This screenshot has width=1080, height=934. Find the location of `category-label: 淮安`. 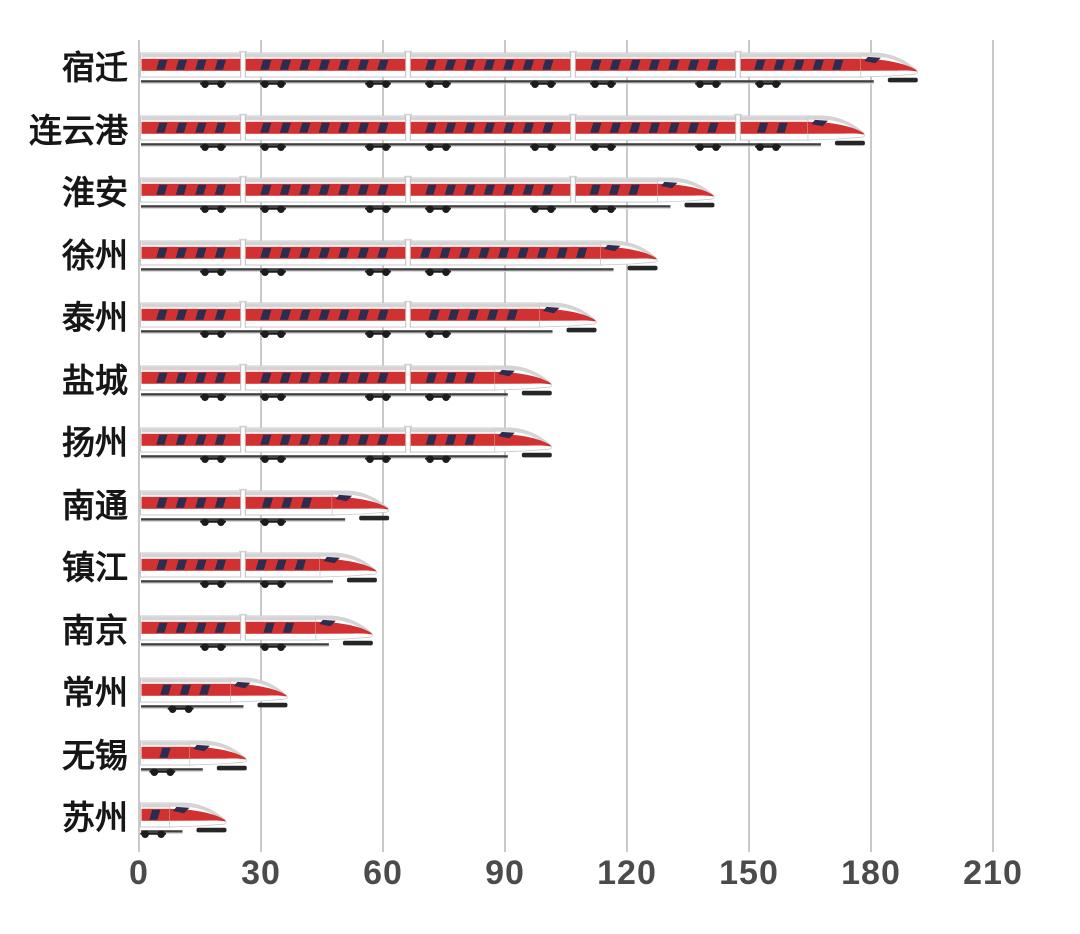

category-label: 淮安 is located at coordinates (95, 192).